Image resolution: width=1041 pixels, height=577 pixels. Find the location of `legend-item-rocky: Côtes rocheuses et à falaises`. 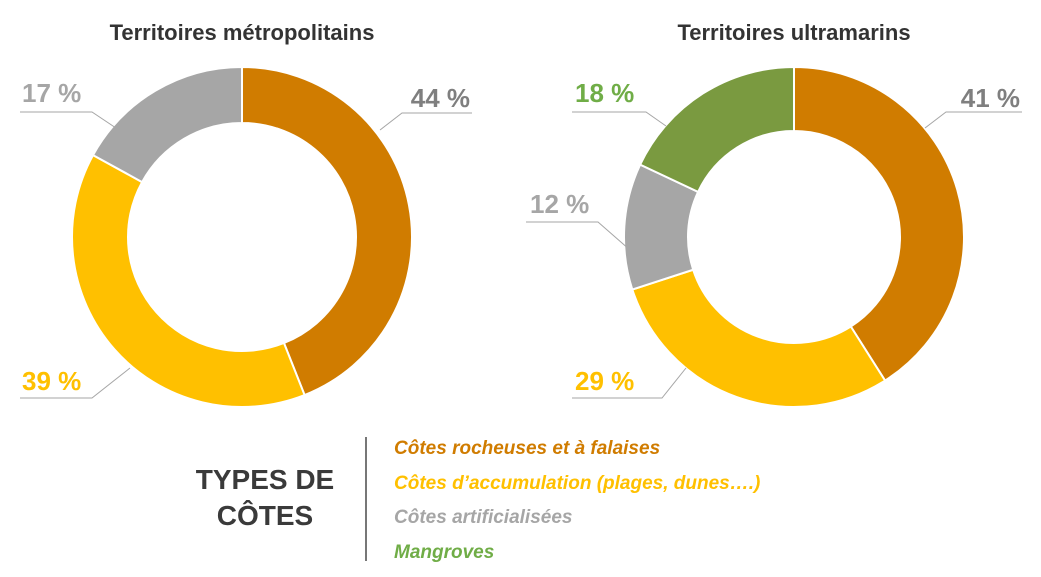

legend-item-rocky: Côtes rocheuses et à falaises is located at coordinates (527, 448).